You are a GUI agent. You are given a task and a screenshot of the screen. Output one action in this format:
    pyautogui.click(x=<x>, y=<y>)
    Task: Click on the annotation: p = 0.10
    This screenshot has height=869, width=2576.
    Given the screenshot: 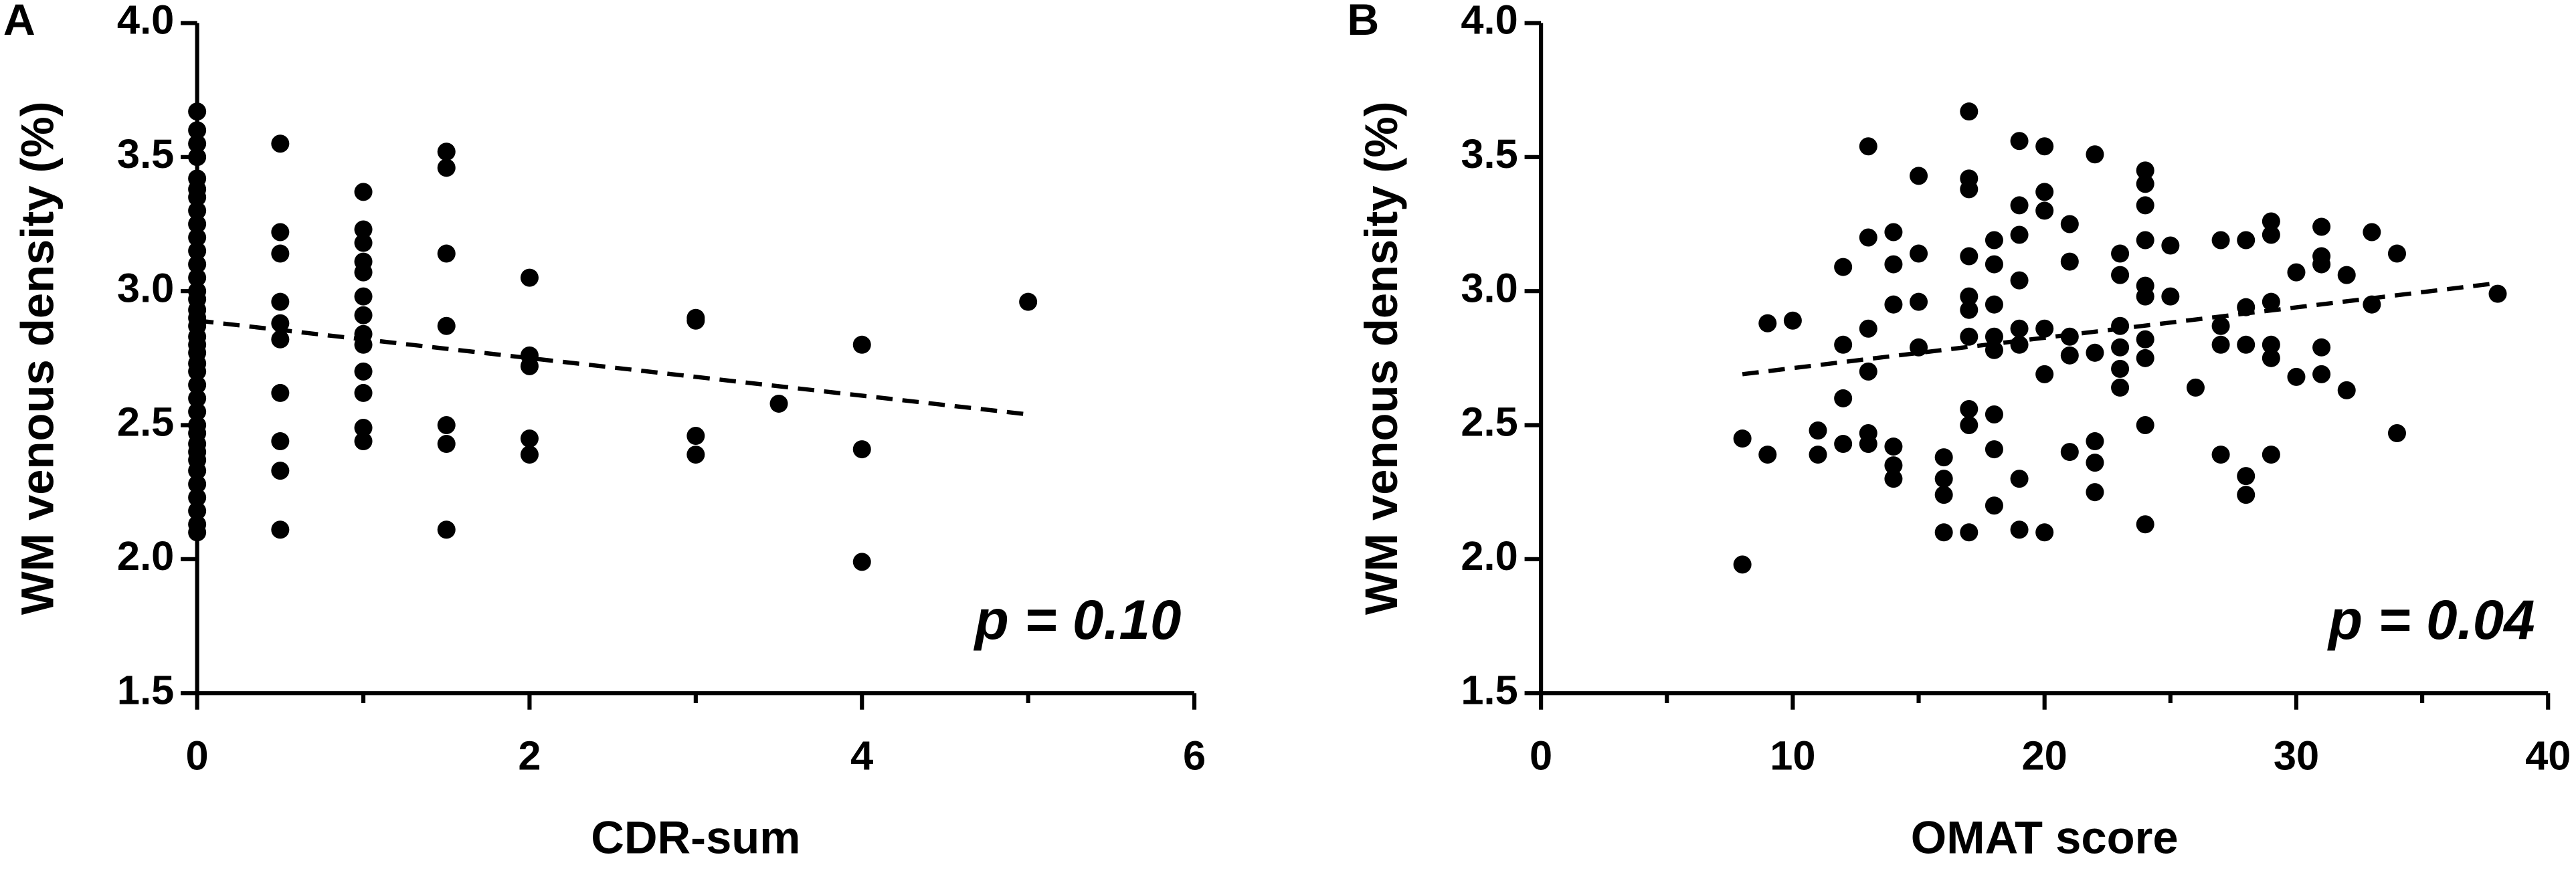 What is the action you would take?
    pyautogui.click(x=1078, y=619)
    